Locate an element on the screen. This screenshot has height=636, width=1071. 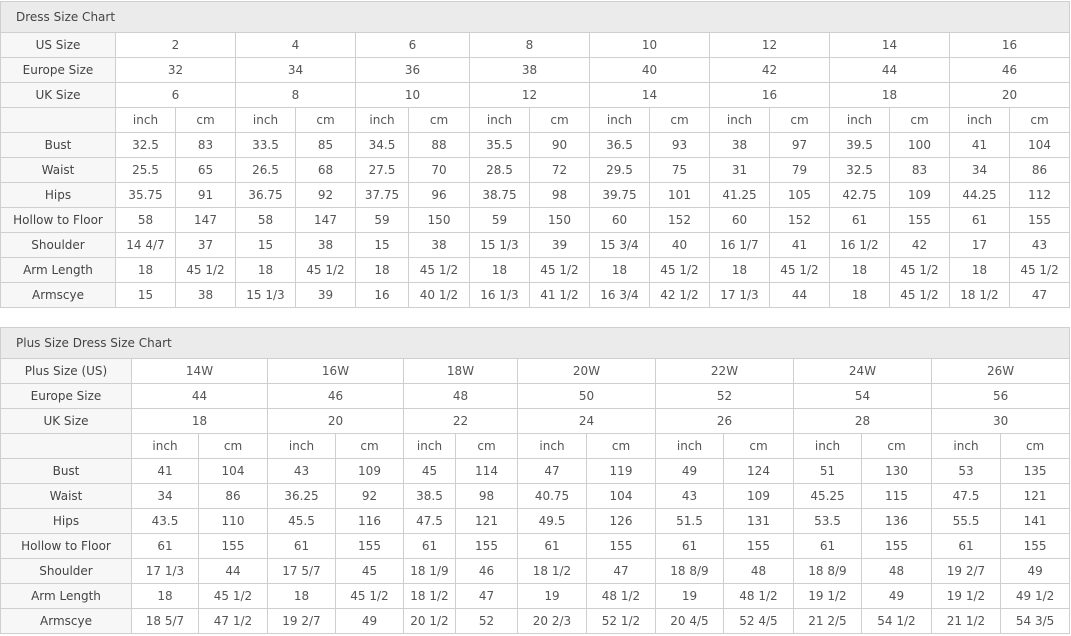
measurement-cell: 48 is located at coordinates (758, 571).